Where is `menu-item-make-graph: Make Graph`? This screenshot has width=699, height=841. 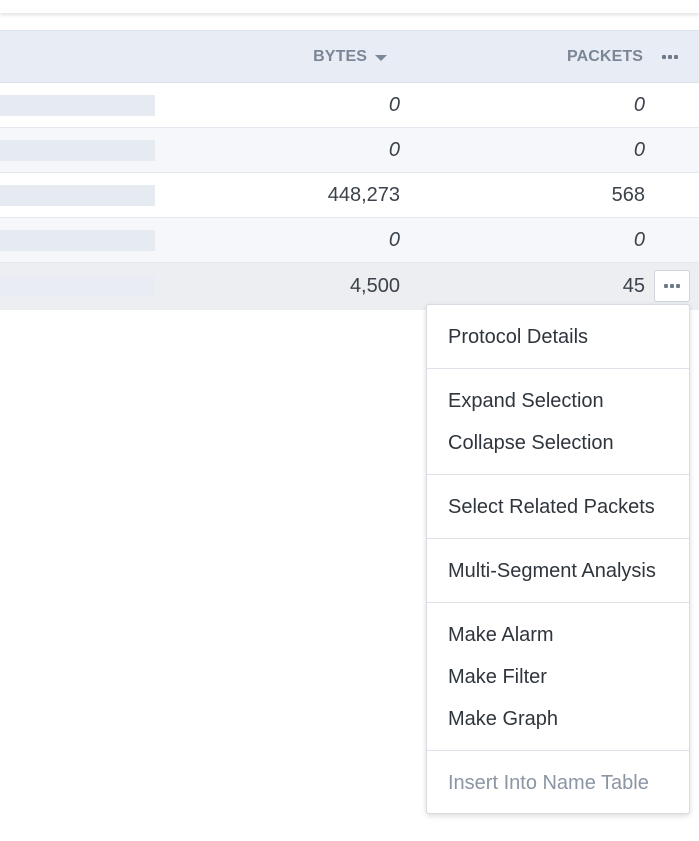 menu-item-make-graph: Make Graph is located at coordinates (503, 719).